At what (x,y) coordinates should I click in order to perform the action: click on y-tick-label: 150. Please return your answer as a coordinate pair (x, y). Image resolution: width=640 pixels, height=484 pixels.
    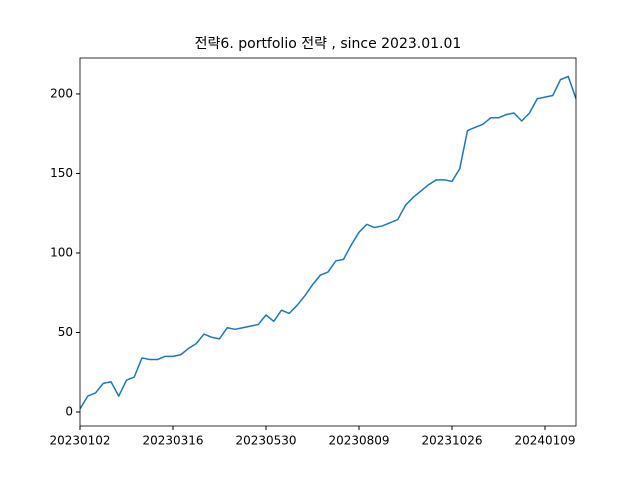
    Looking at the image, I should click on (61, 173).